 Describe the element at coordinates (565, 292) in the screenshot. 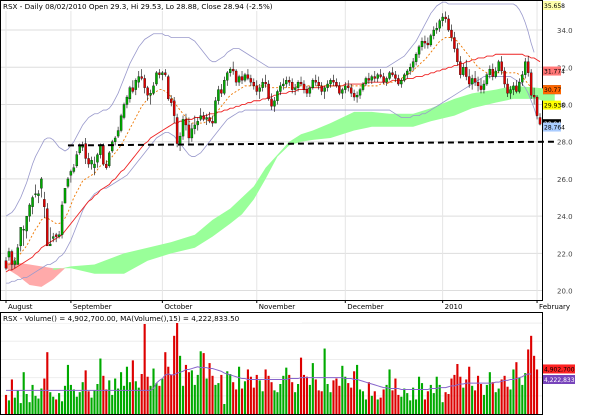

I see `y-tick-label: 20.0` at that location.